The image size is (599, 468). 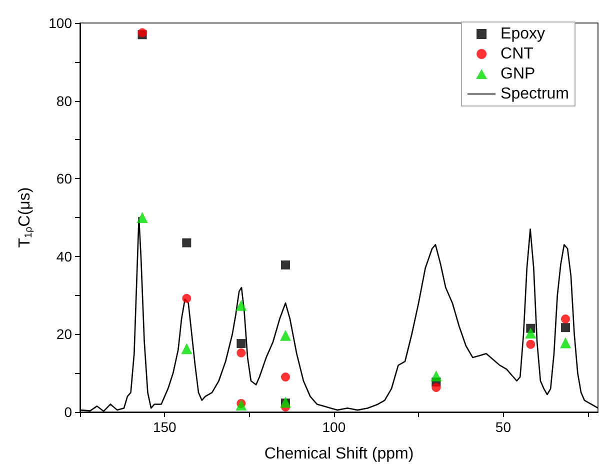 What do you see at coordinates (60, 23) in the screenshot?
I see `y-tick-label: 100` at bounding box center [60, 23].